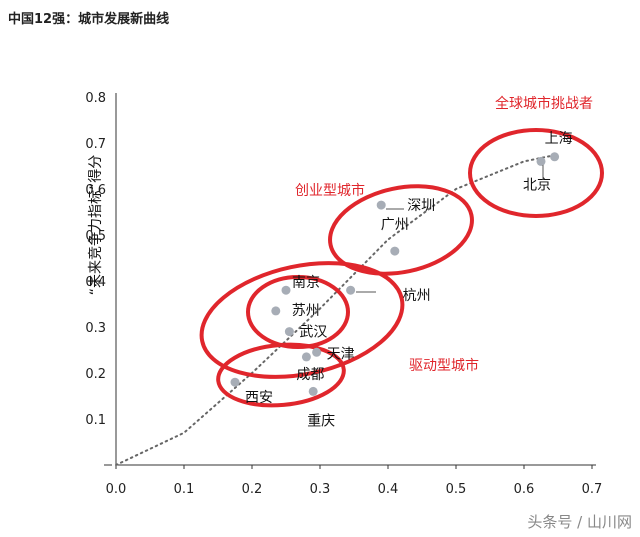 The height and width of the screenshot is (537, 640). I want to click on x-tick-label: 0.1, so click(184, 489).